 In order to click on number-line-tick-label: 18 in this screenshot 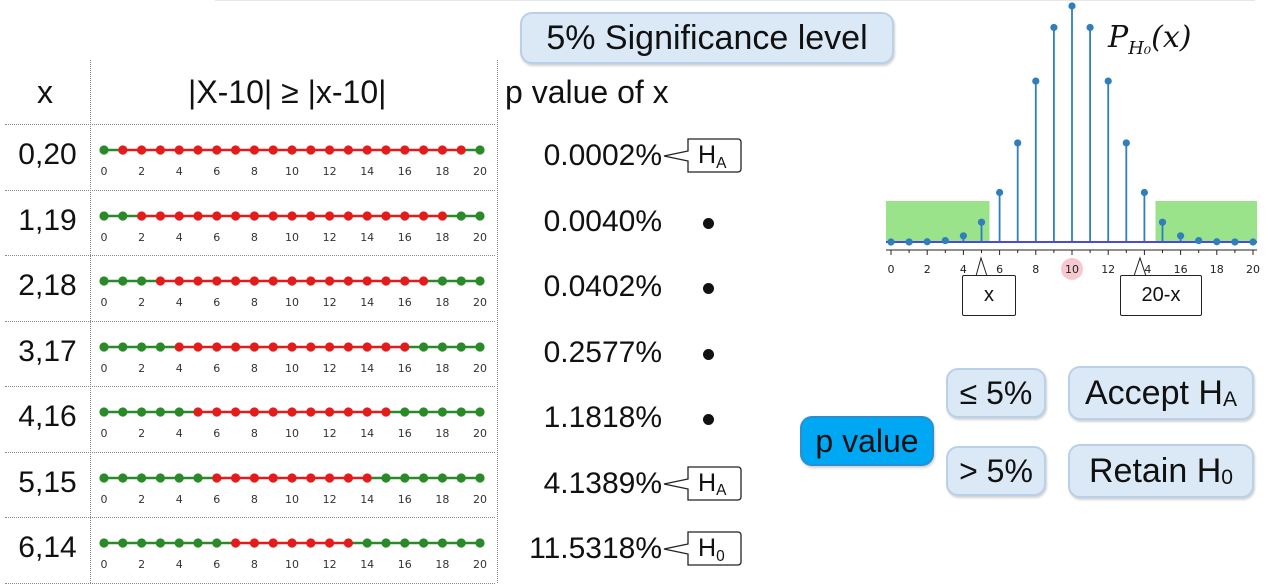, I will do `click(442, 368)`.